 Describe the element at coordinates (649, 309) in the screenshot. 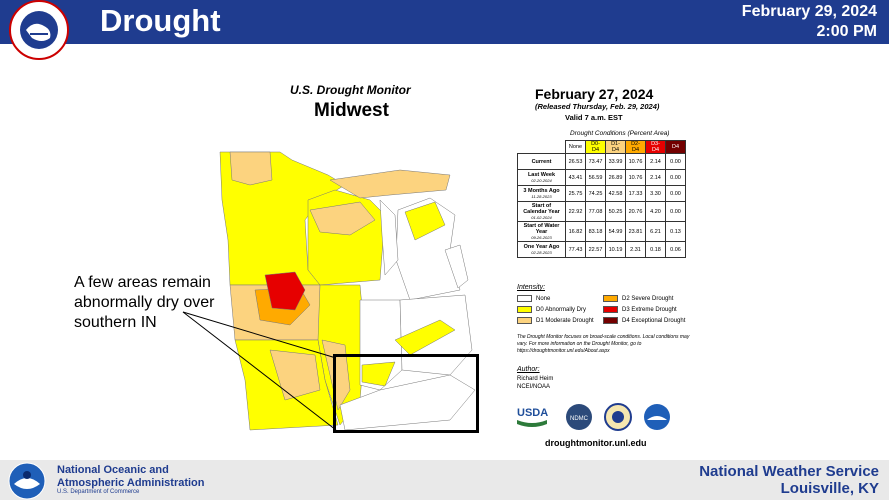

I see `legend-label: D3 Extreme Drought` at that location.